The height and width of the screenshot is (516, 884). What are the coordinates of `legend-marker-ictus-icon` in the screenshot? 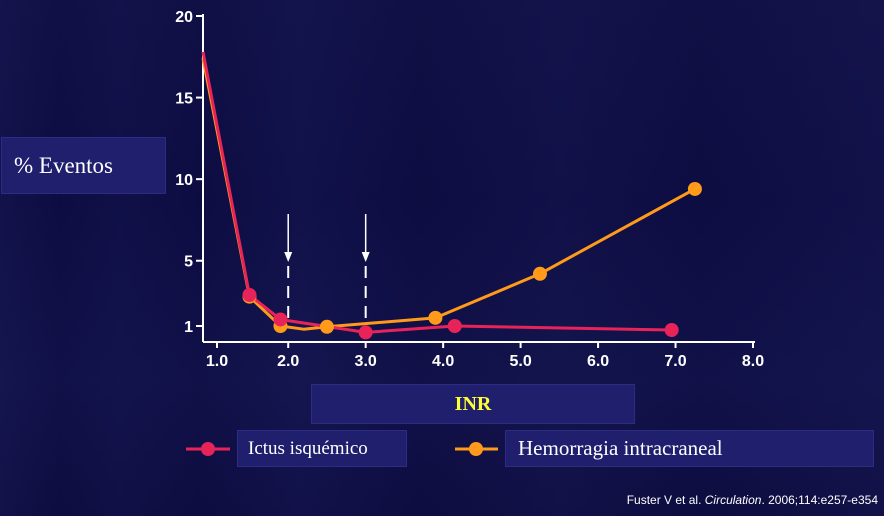 It's located at (208, 449).